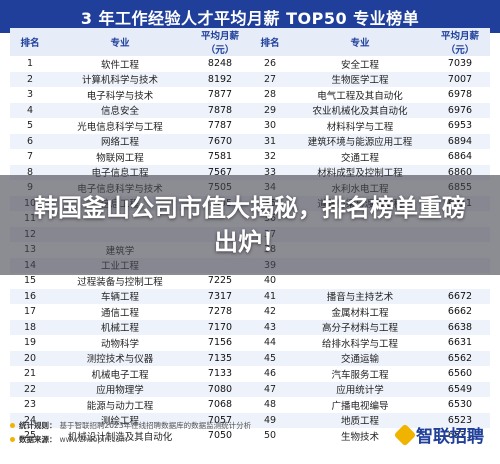  What do you see at coordinates (270, 281) in the screenshot?
I see `rank-cell: 40` at bounding box center [270, 281].